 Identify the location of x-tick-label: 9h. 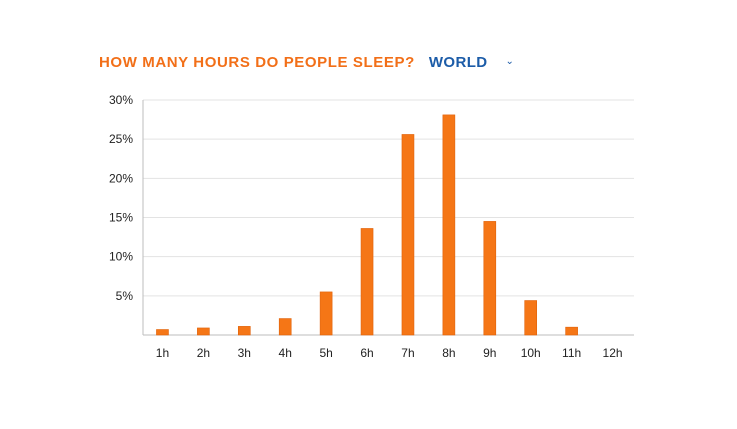
(489, 353).